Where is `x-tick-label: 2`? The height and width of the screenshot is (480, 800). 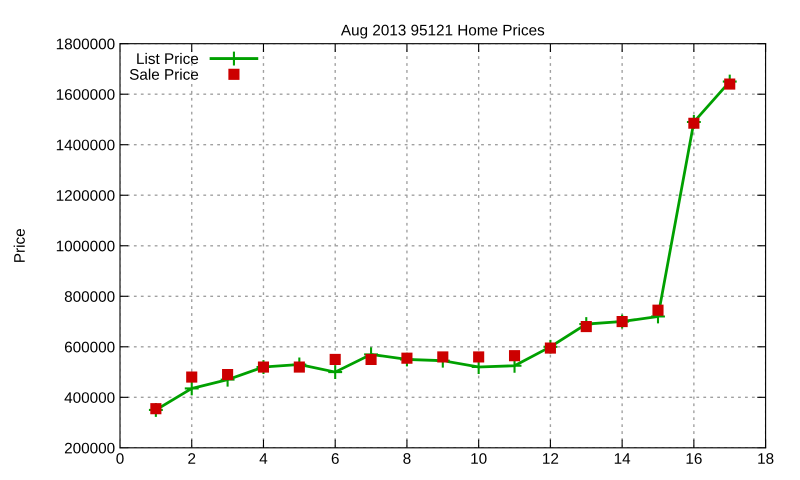
x-tick-label: 2 is located at coordinates (192, 458).